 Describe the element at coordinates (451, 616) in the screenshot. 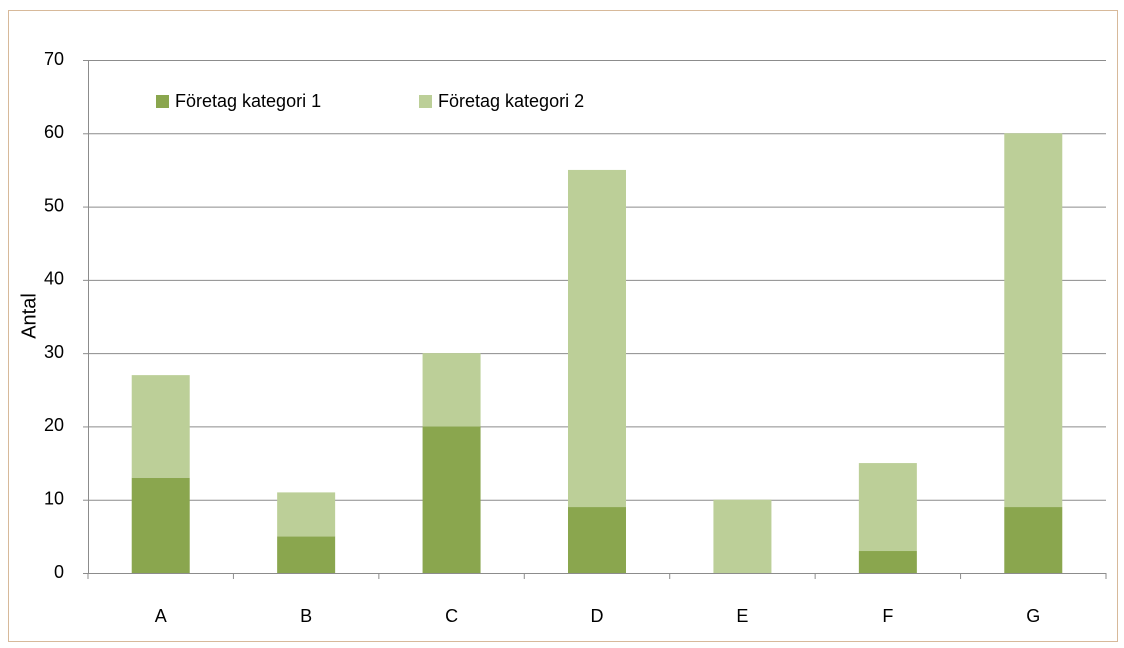

I see `x-tick-label: C` at that location.